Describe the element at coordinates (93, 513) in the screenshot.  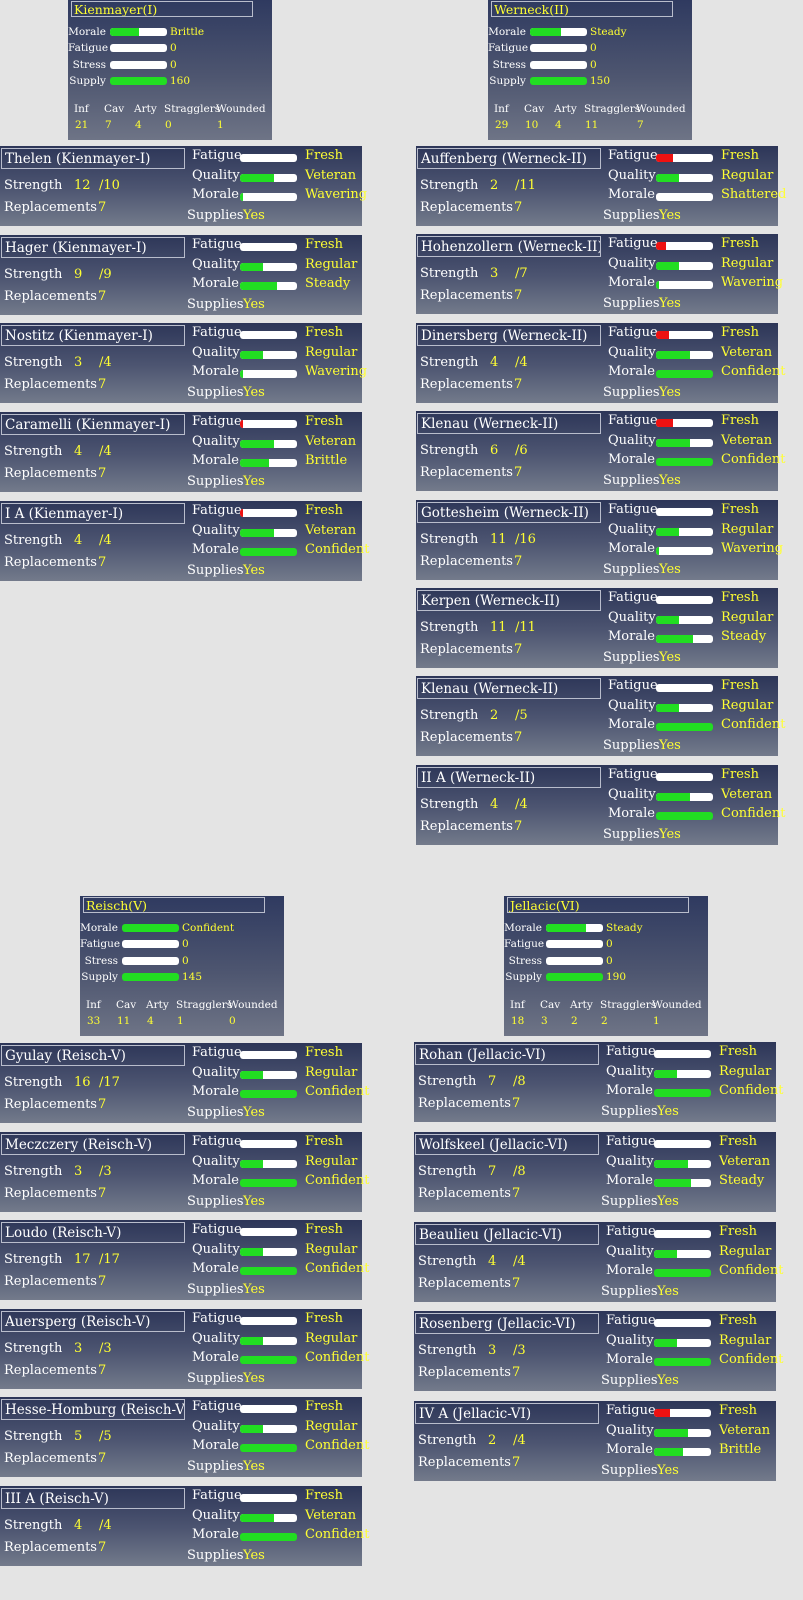
I see `unit-name: I A (Kienmayer-I)` at that location.